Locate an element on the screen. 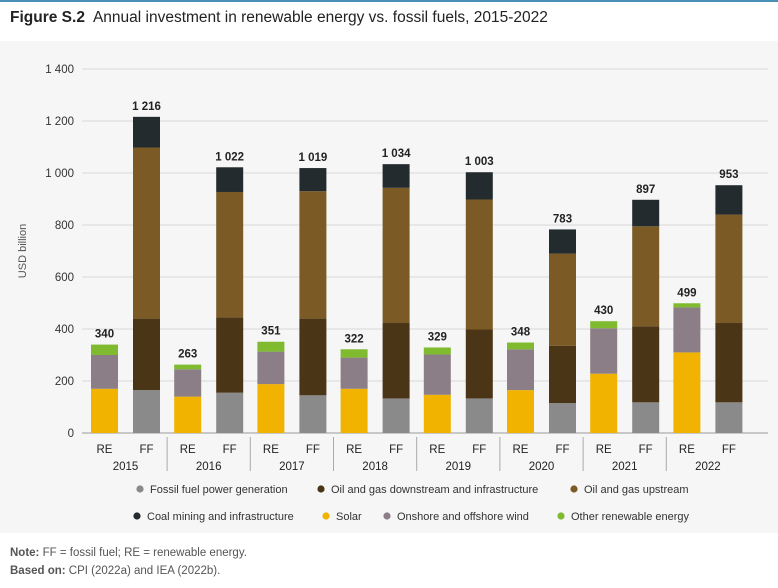 The width and height of the screenshot is (778, 588). source-label: Based on: is located at coordinates (38, 571).